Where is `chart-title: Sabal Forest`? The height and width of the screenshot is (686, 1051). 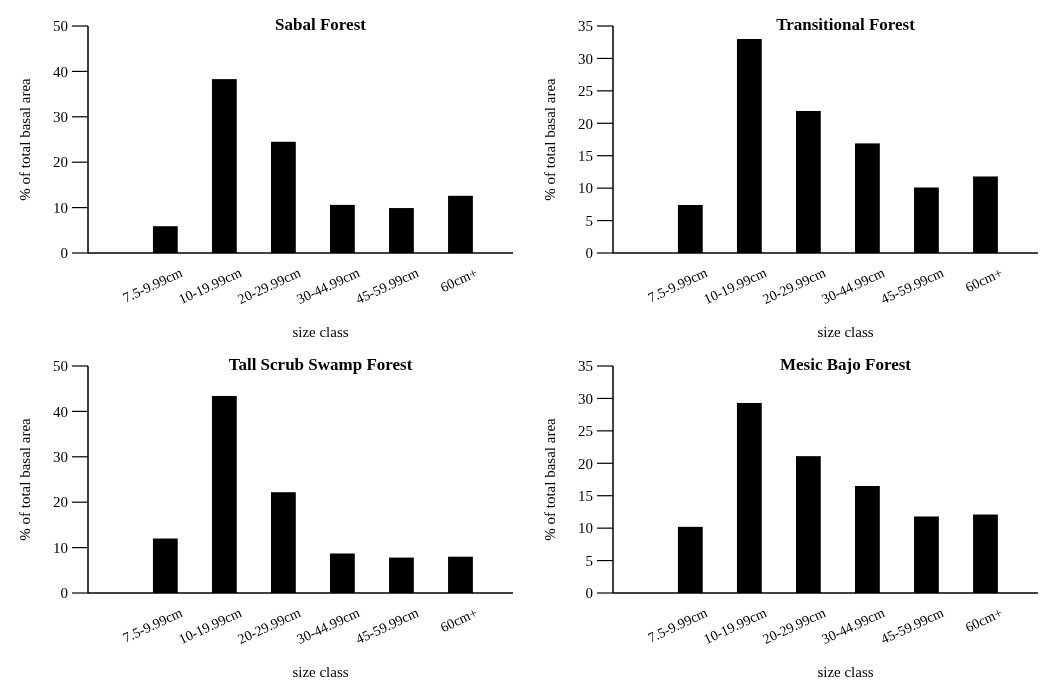
chart-title: Sabal Forest is located at coordinates (321, 24).